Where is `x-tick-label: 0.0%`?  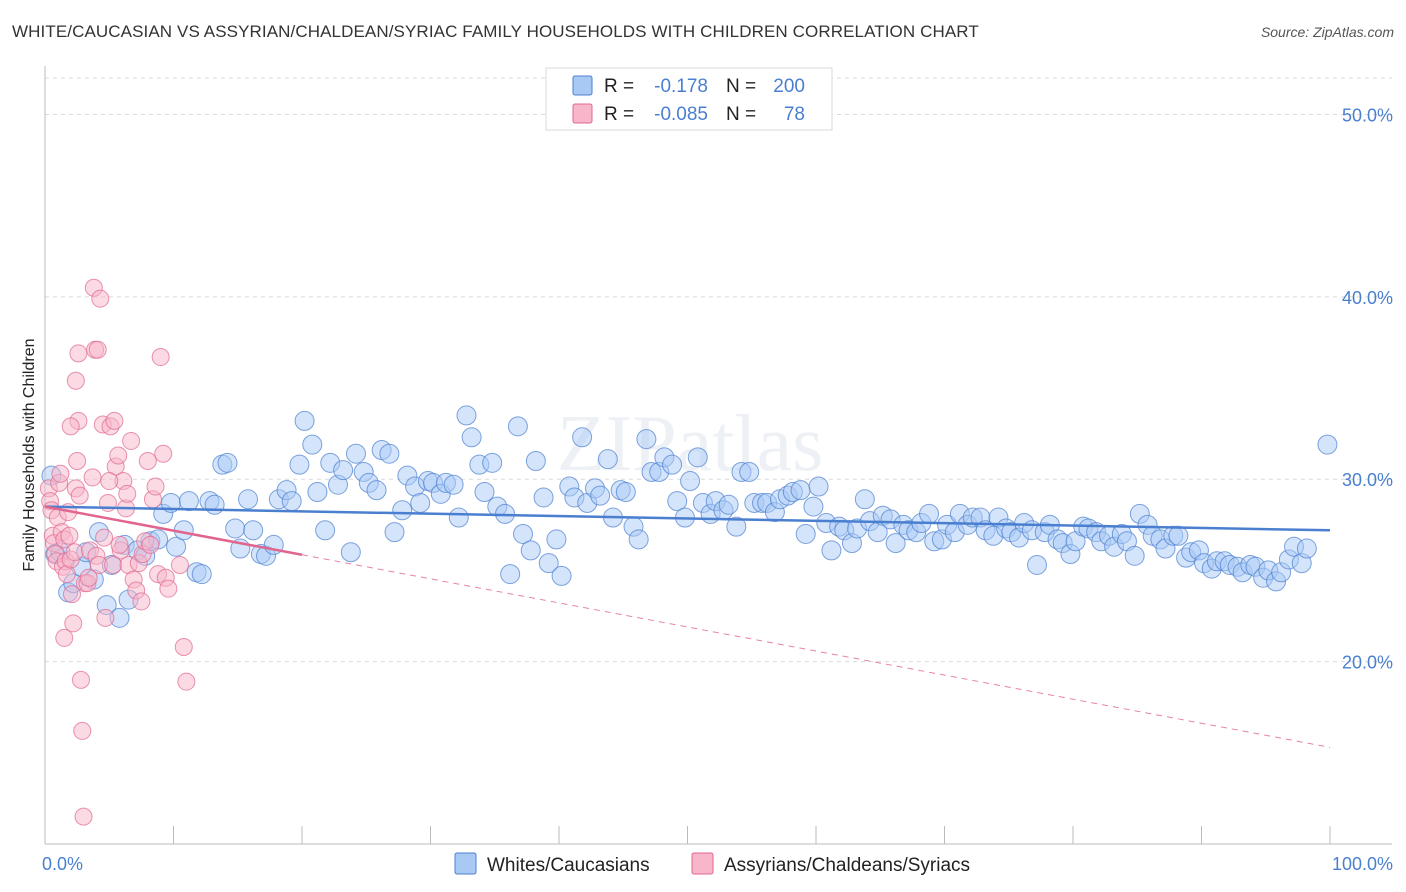 x-tick-label: 0.0% is located at coordinates (62, 864).